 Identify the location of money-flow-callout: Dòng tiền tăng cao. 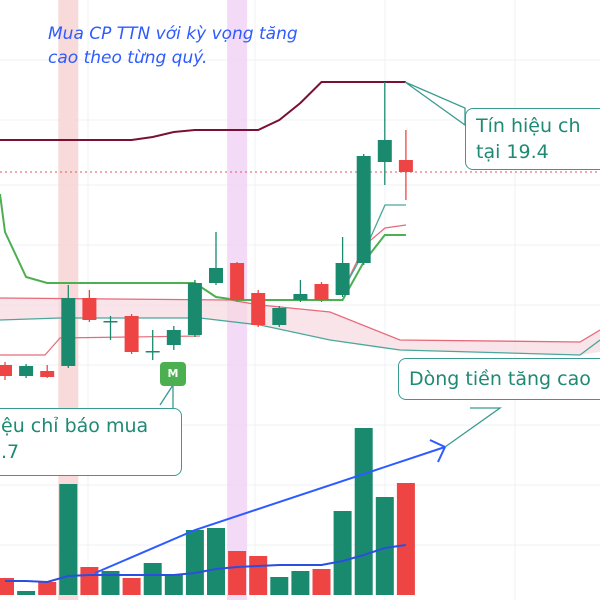
(499, 379).